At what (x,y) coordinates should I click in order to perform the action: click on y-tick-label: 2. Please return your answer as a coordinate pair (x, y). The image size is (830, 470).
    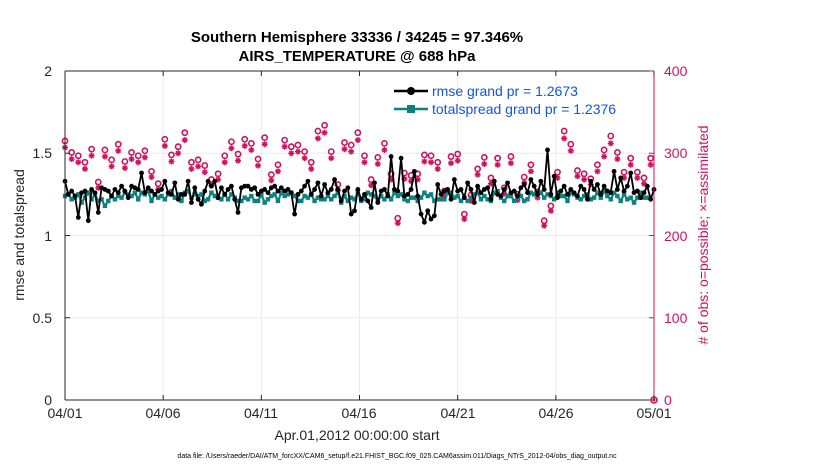
    Looking at the image, I should click on (48, 71).